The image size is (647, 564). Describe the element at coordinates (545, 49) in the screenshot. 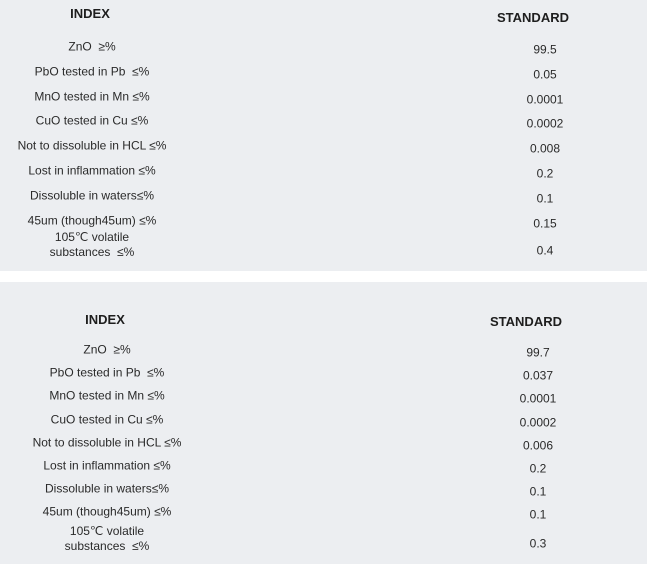

I see `standard-value: 99.5` at that location.